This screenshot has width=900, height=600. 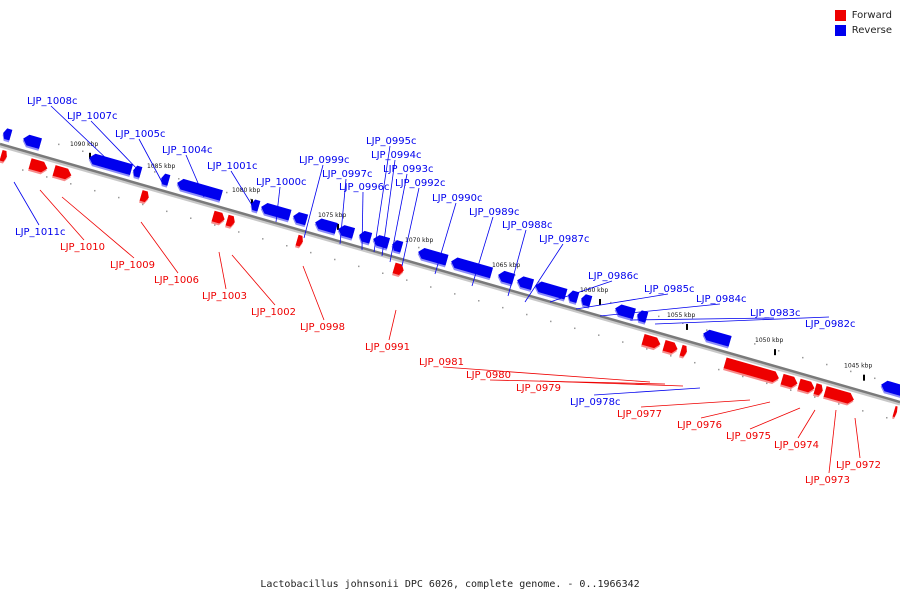 I want to click on gene-label: LJP_0996c, so click(x=364, y=187).